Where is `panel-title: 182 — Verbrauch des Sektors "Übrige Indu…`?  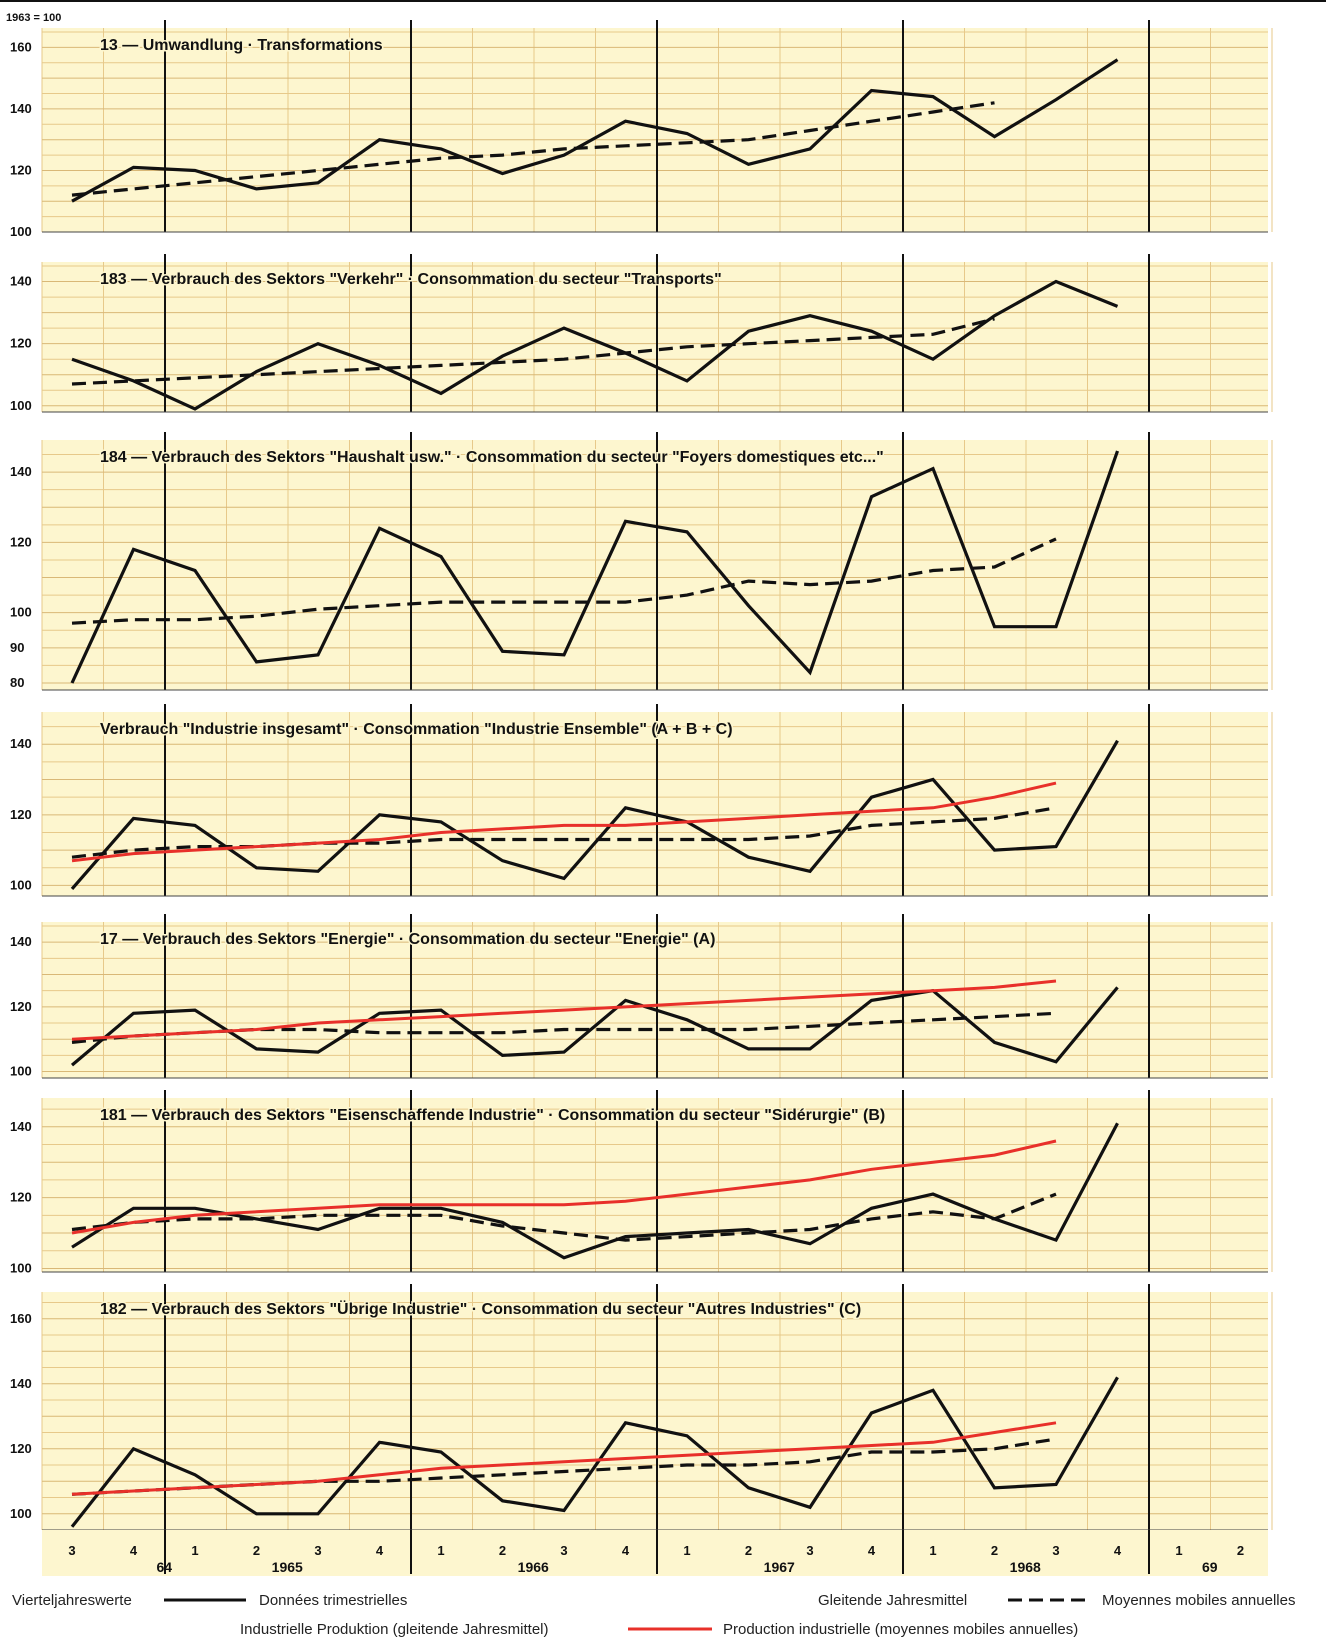 panel-title: 182 — Verbrauch des Sektors "Übrige Indu… is located at coordinates (480, 1308).